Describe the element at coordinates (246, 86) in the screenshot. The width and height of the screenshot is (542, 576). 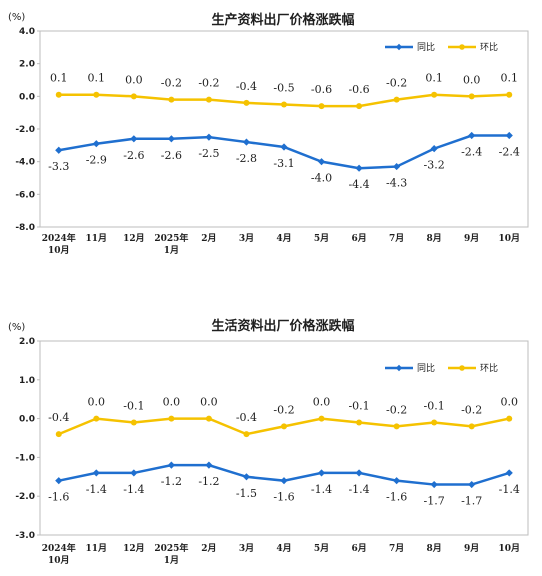
I see `data-label: -0.4` at that location.